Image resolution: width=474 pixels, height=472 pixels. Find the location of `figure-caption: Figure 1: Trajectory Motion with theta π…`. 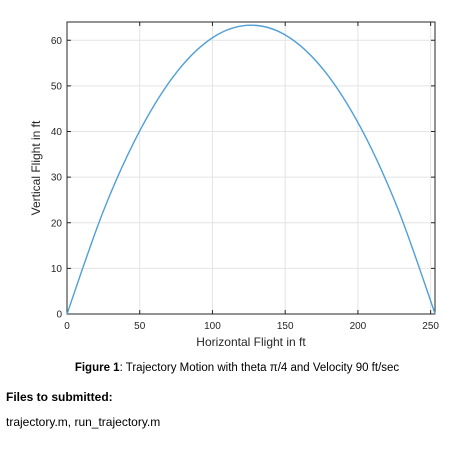

figure-caption: Figure 1: Trajectory Motion with theta π… is located at coordinates (237, 368).